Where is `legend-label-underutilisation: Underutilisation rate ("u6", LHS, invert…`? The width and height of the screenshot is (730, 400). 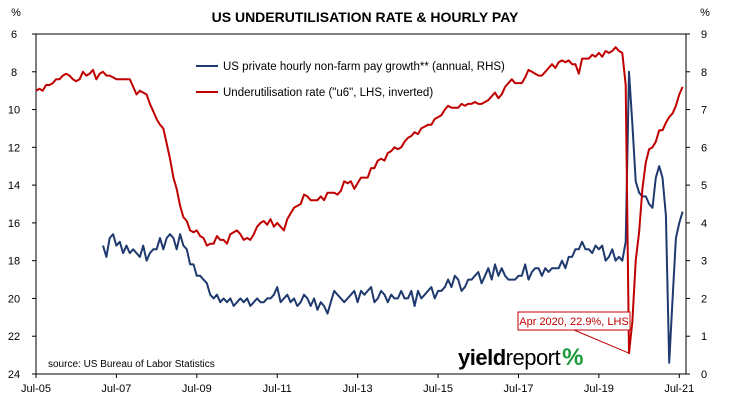
legend-label-underutilisation: Underutilisation rate ("u6", LHS, invert… is located at coordinates (328, 93).